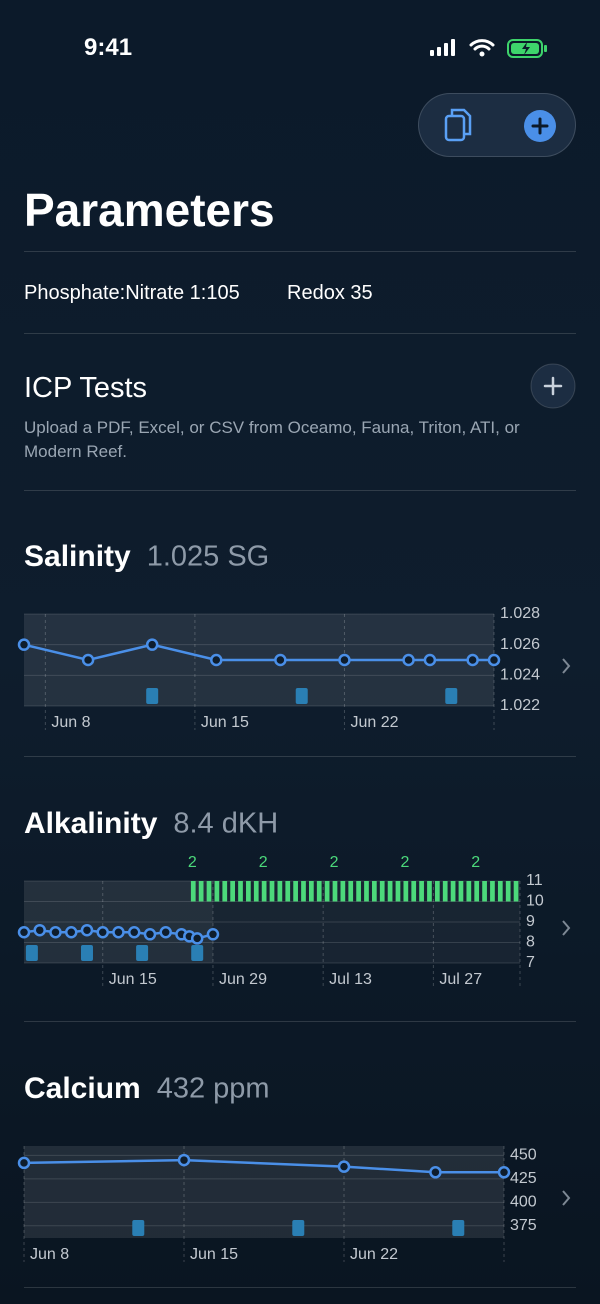 The width and height of the screenshot is (600, 1304). I want to click on chart-subtitle: 8.4 dKH, so click(225, 824).